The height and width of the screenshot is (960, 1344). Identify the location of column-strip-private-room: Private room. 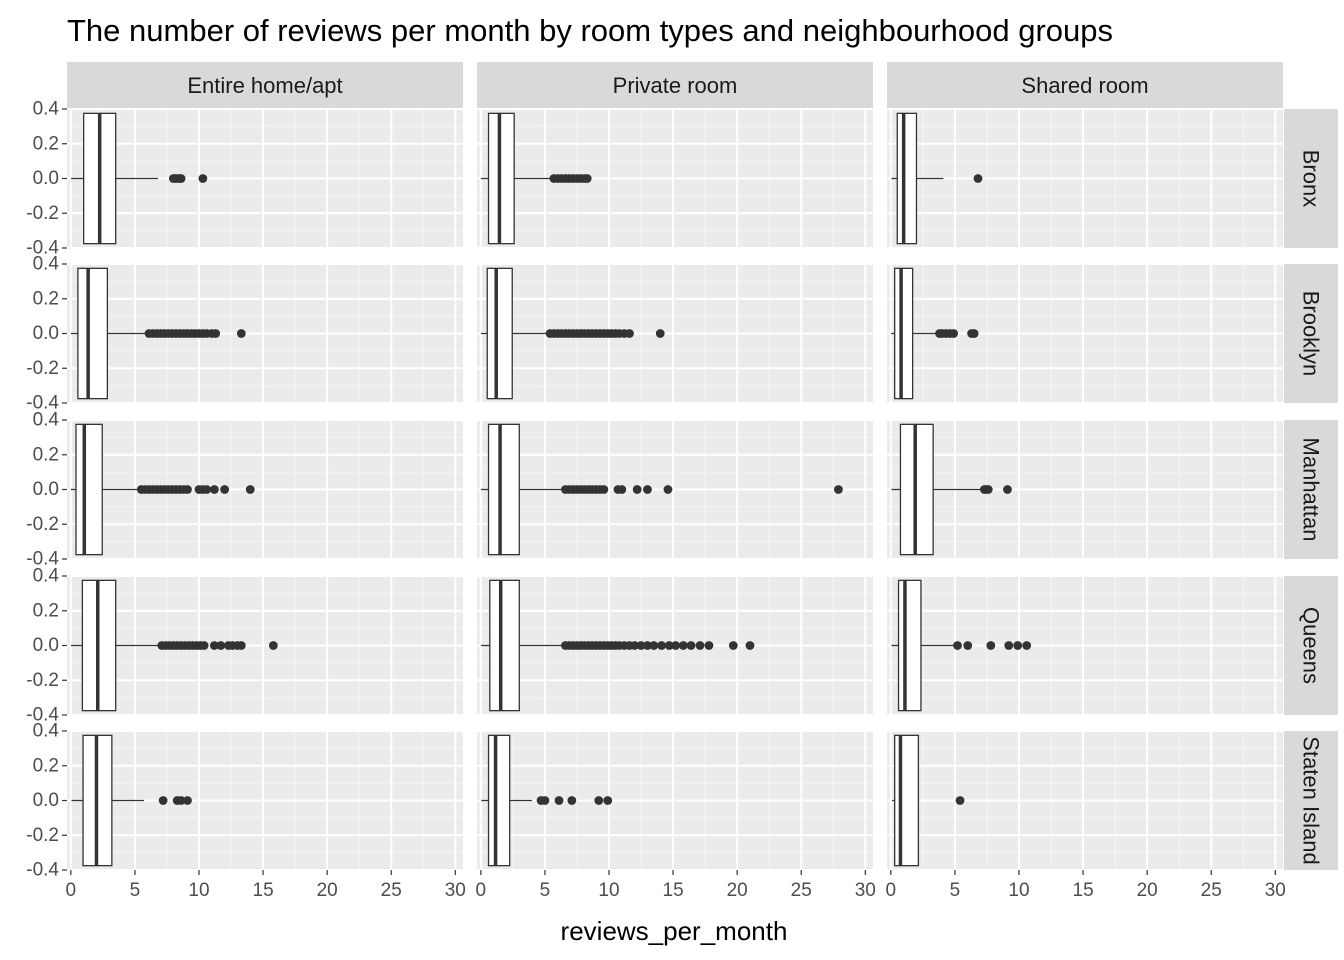
(675, 85).